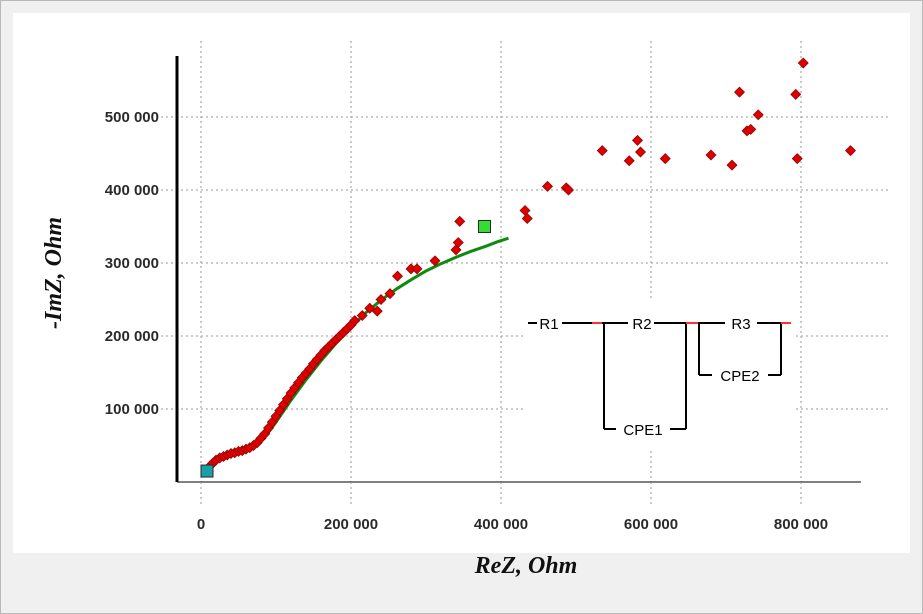 The height and width of the screenshot is (614, 923). Describe the element at coordinates (655, 376) in the screenshot. I see `circuit-wires` at that location.